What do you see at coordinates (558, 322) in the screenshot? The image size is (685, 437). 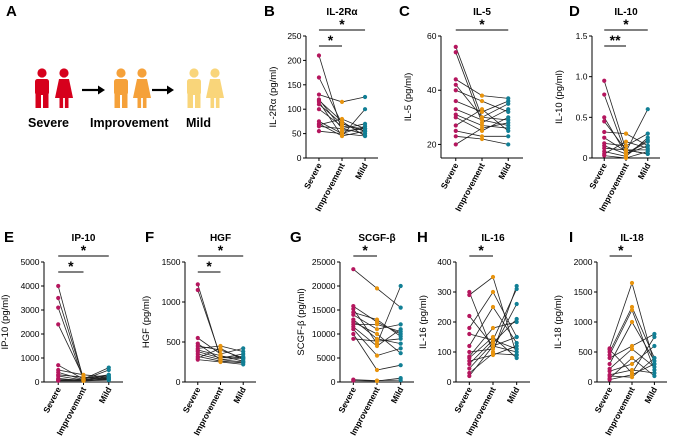 I see `y-axis-label: IL-18 (pg/ml)` at bounding box center [558, 322].